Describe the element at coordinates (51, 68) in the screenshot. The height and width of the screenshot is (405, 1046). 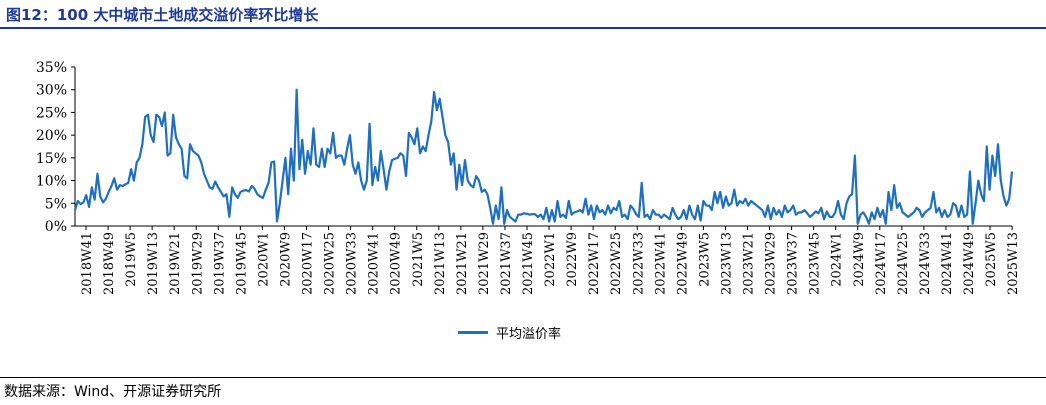
I see `y-tick-label: 35%` at that location.